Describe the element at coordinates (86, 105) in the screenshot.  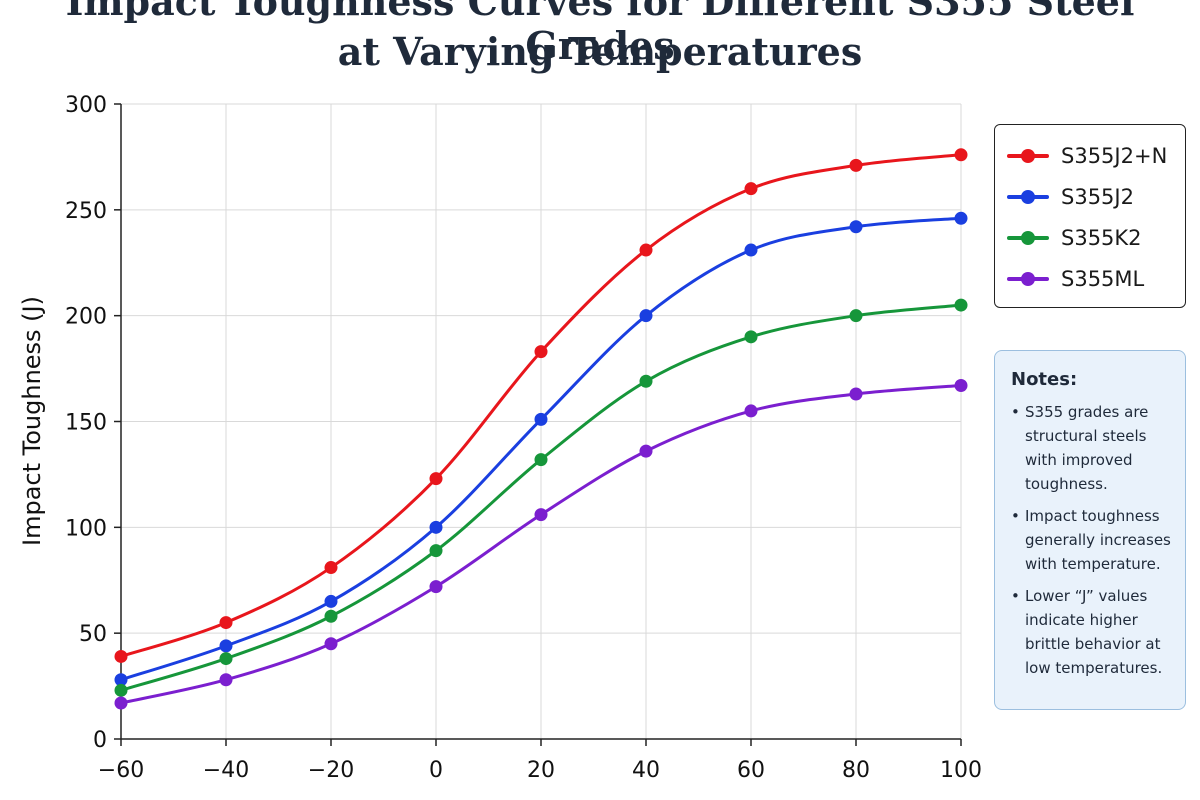
I see `y-tick-label: 300` at that location.